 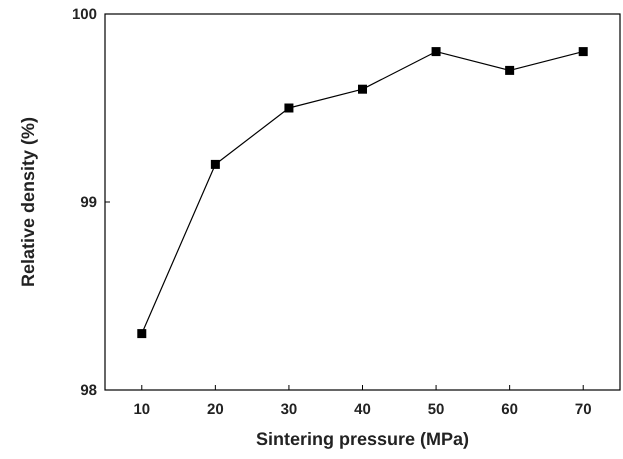 I want to click on x-axis-title: Sintering pressure (MPa), so click(x=363, y=439).